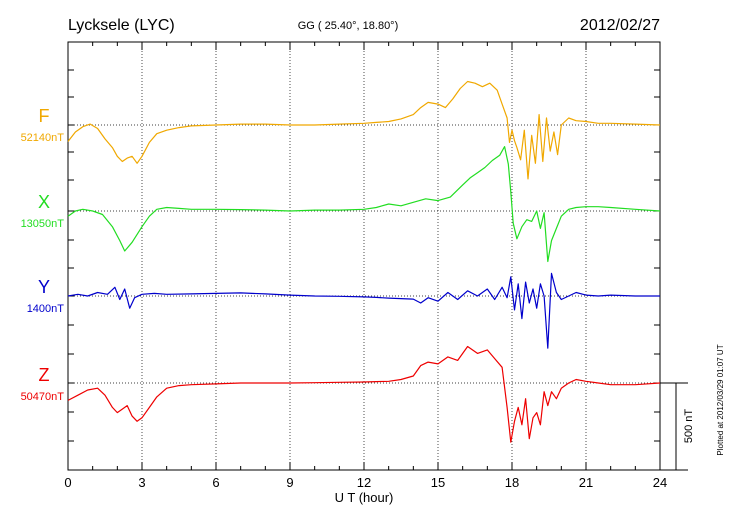 This screenshot has height=520, width=730. I want to click on scale-bar-label: 500 nT, so click(689, 426).